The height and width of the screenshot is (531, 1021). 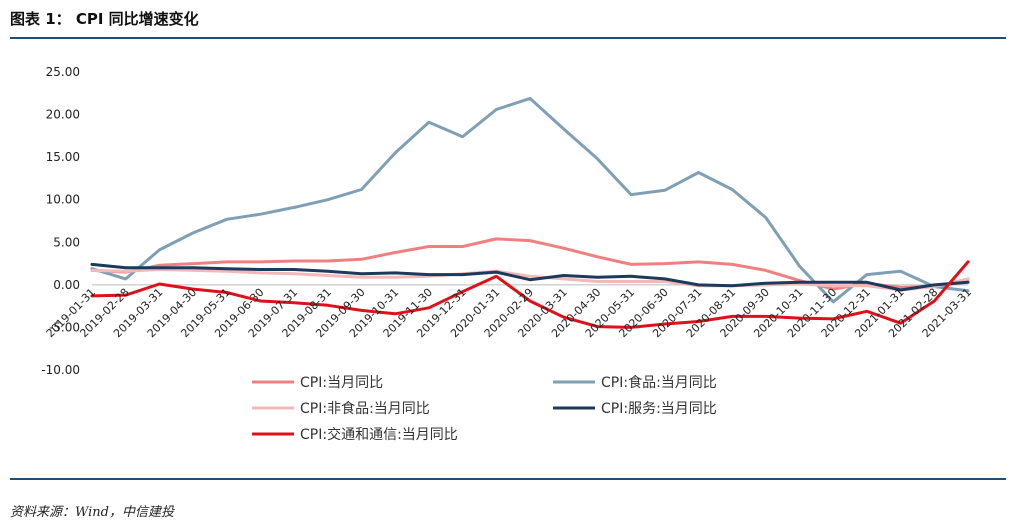 What do you see at coordinates (659, 409) in the screenshot?
I see `legend-label: CPI:服务:当月同比` at bounding box center [659, 409].